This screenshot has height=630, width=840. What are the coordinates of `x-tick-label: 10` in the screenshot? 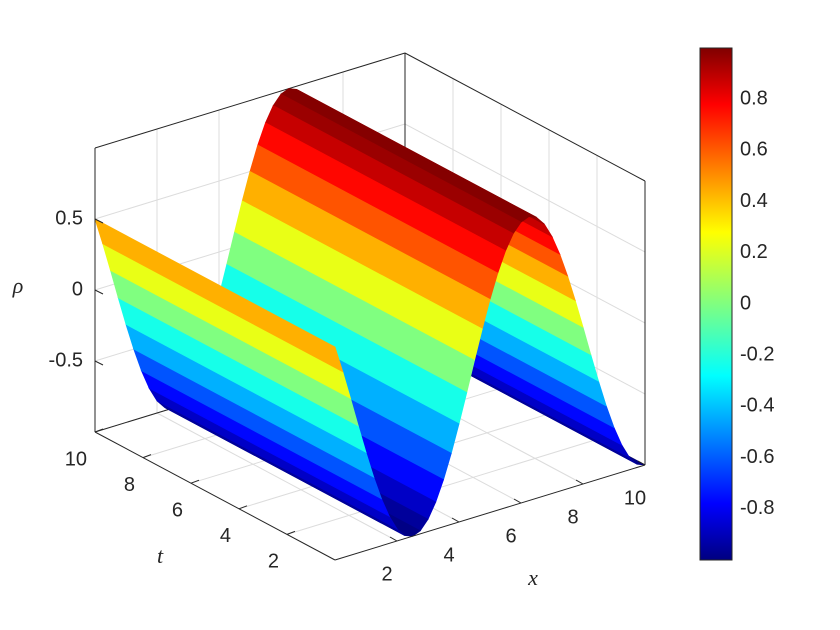 It's located at (635, 498).